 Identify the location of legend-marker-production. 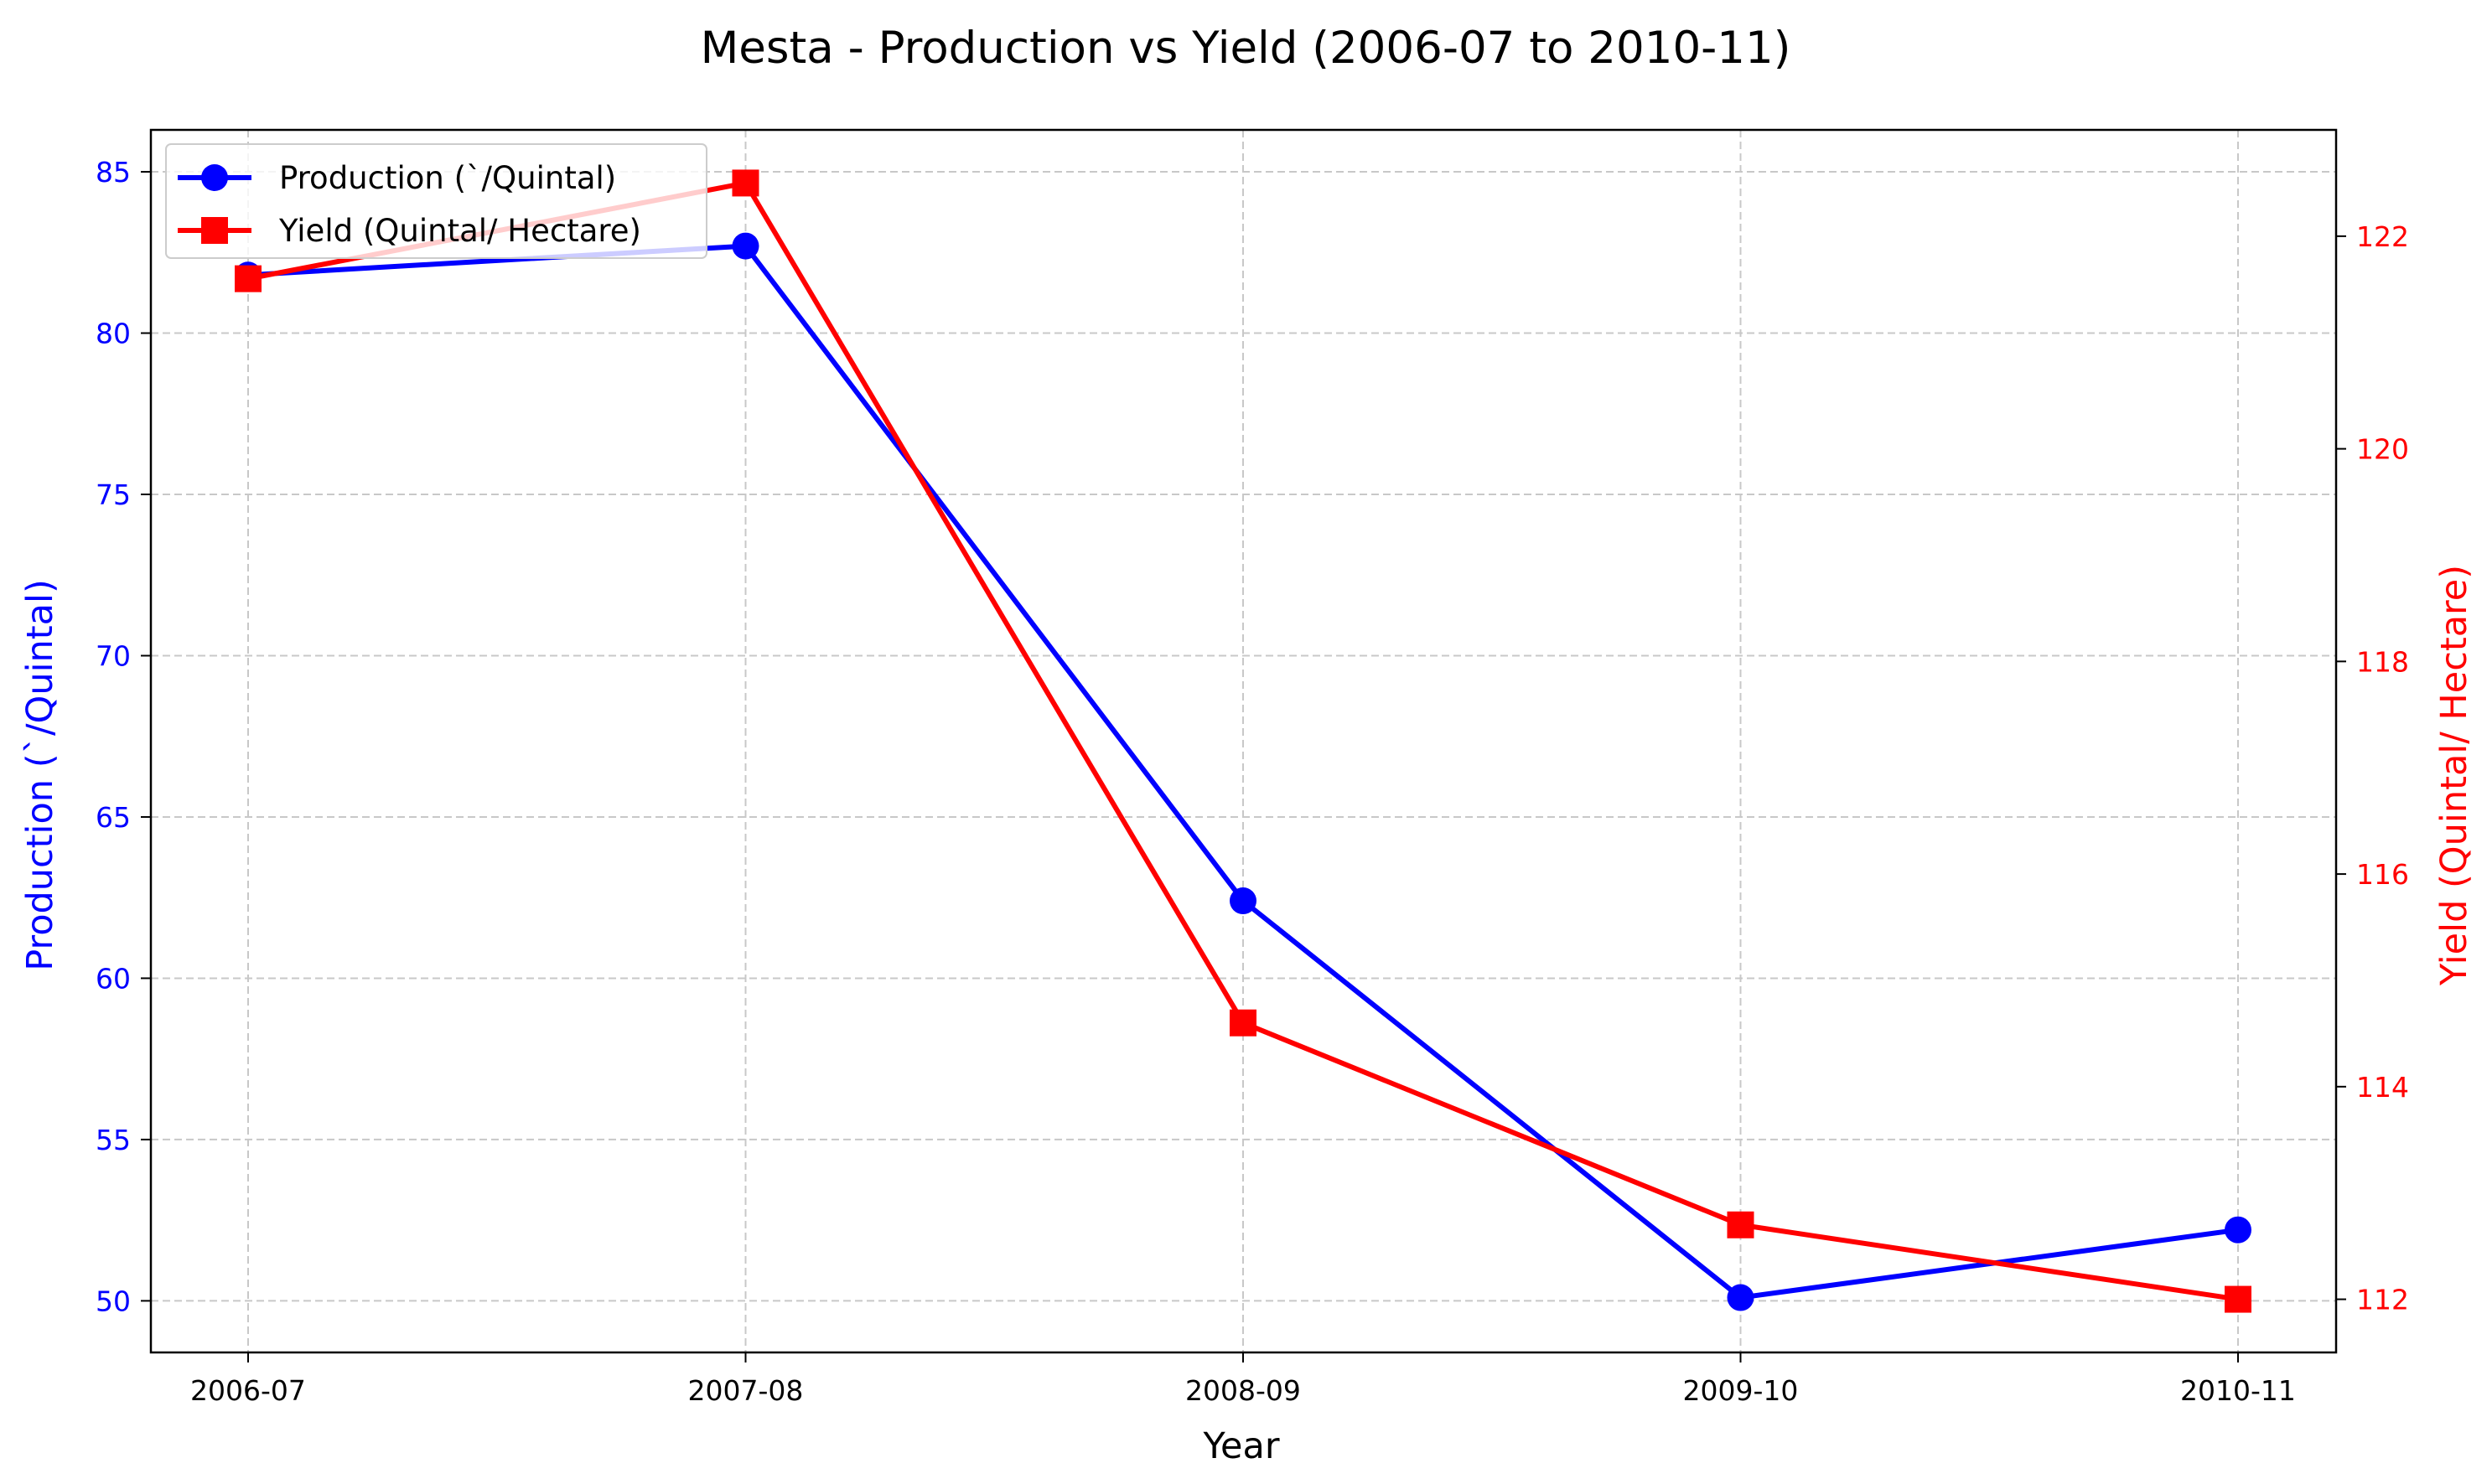
(214, 178).